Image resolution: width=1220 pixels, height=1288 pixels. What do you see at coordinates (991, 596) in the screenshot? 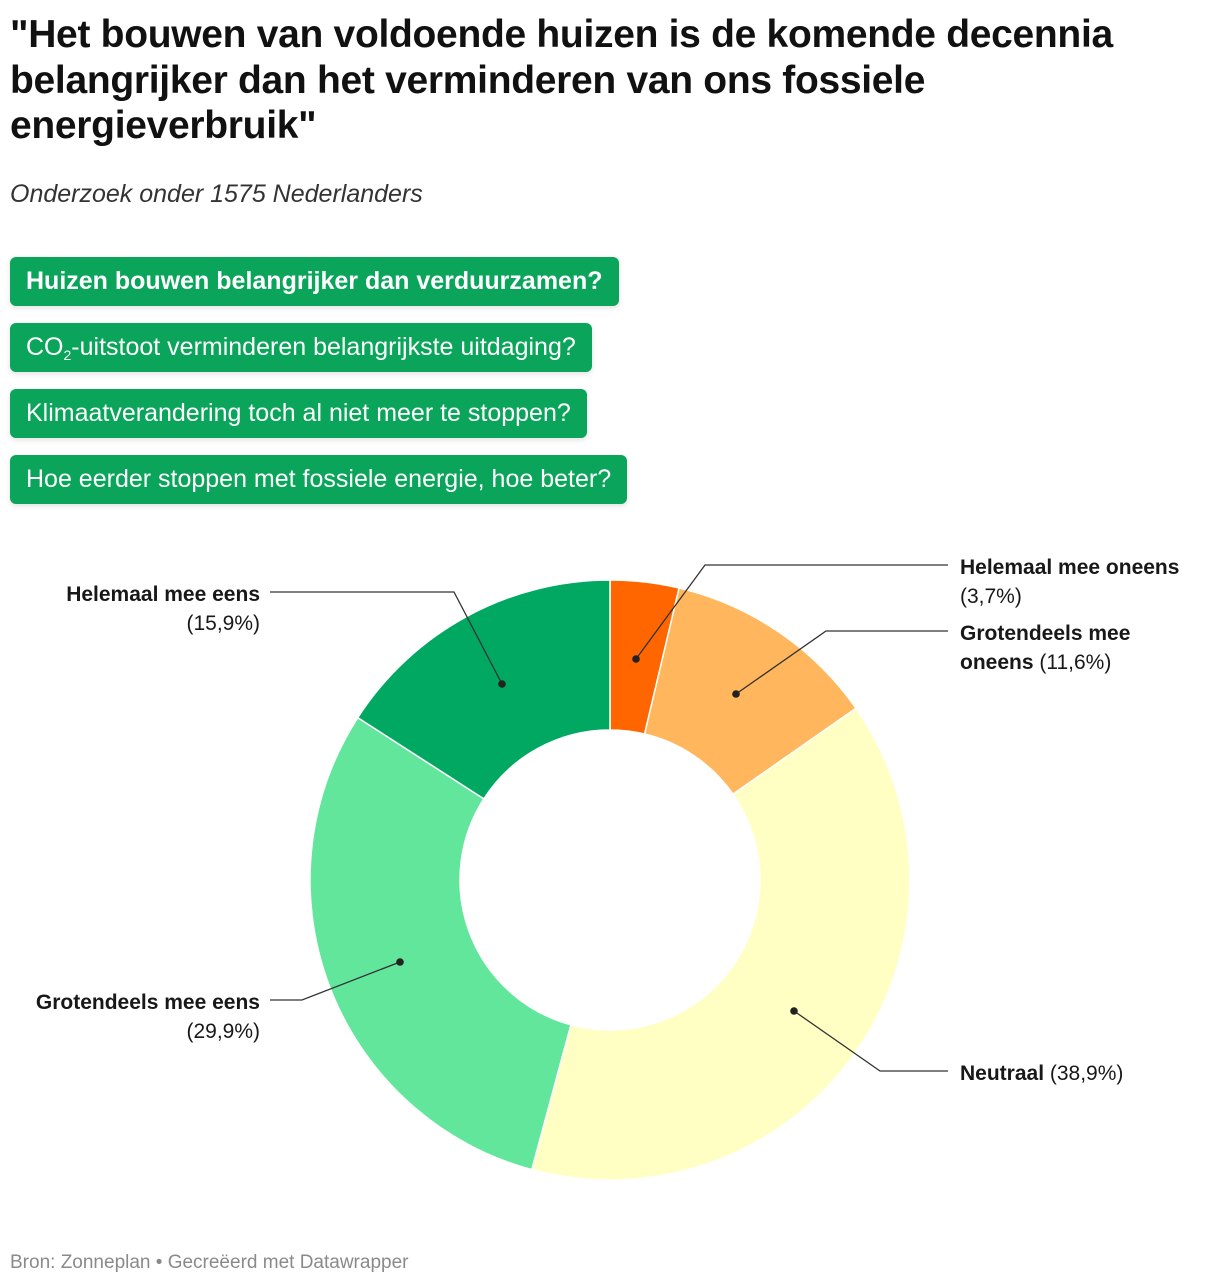
I see `slice-label-helemaal-mee-oneens: (3,7%)` at bounding box center [991, 596].